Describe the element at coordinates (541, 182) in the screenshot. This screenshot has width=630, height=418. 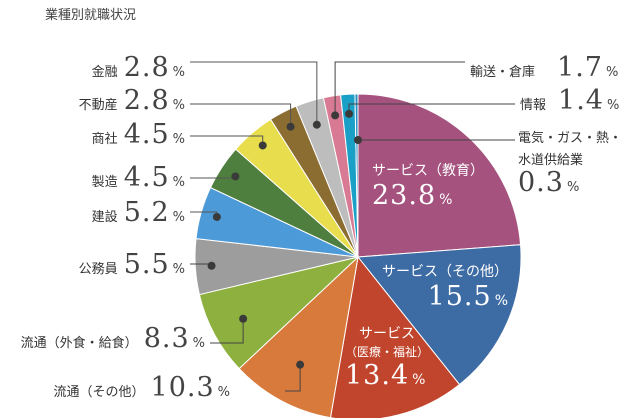
I see `label-value: 0.3` at that location.